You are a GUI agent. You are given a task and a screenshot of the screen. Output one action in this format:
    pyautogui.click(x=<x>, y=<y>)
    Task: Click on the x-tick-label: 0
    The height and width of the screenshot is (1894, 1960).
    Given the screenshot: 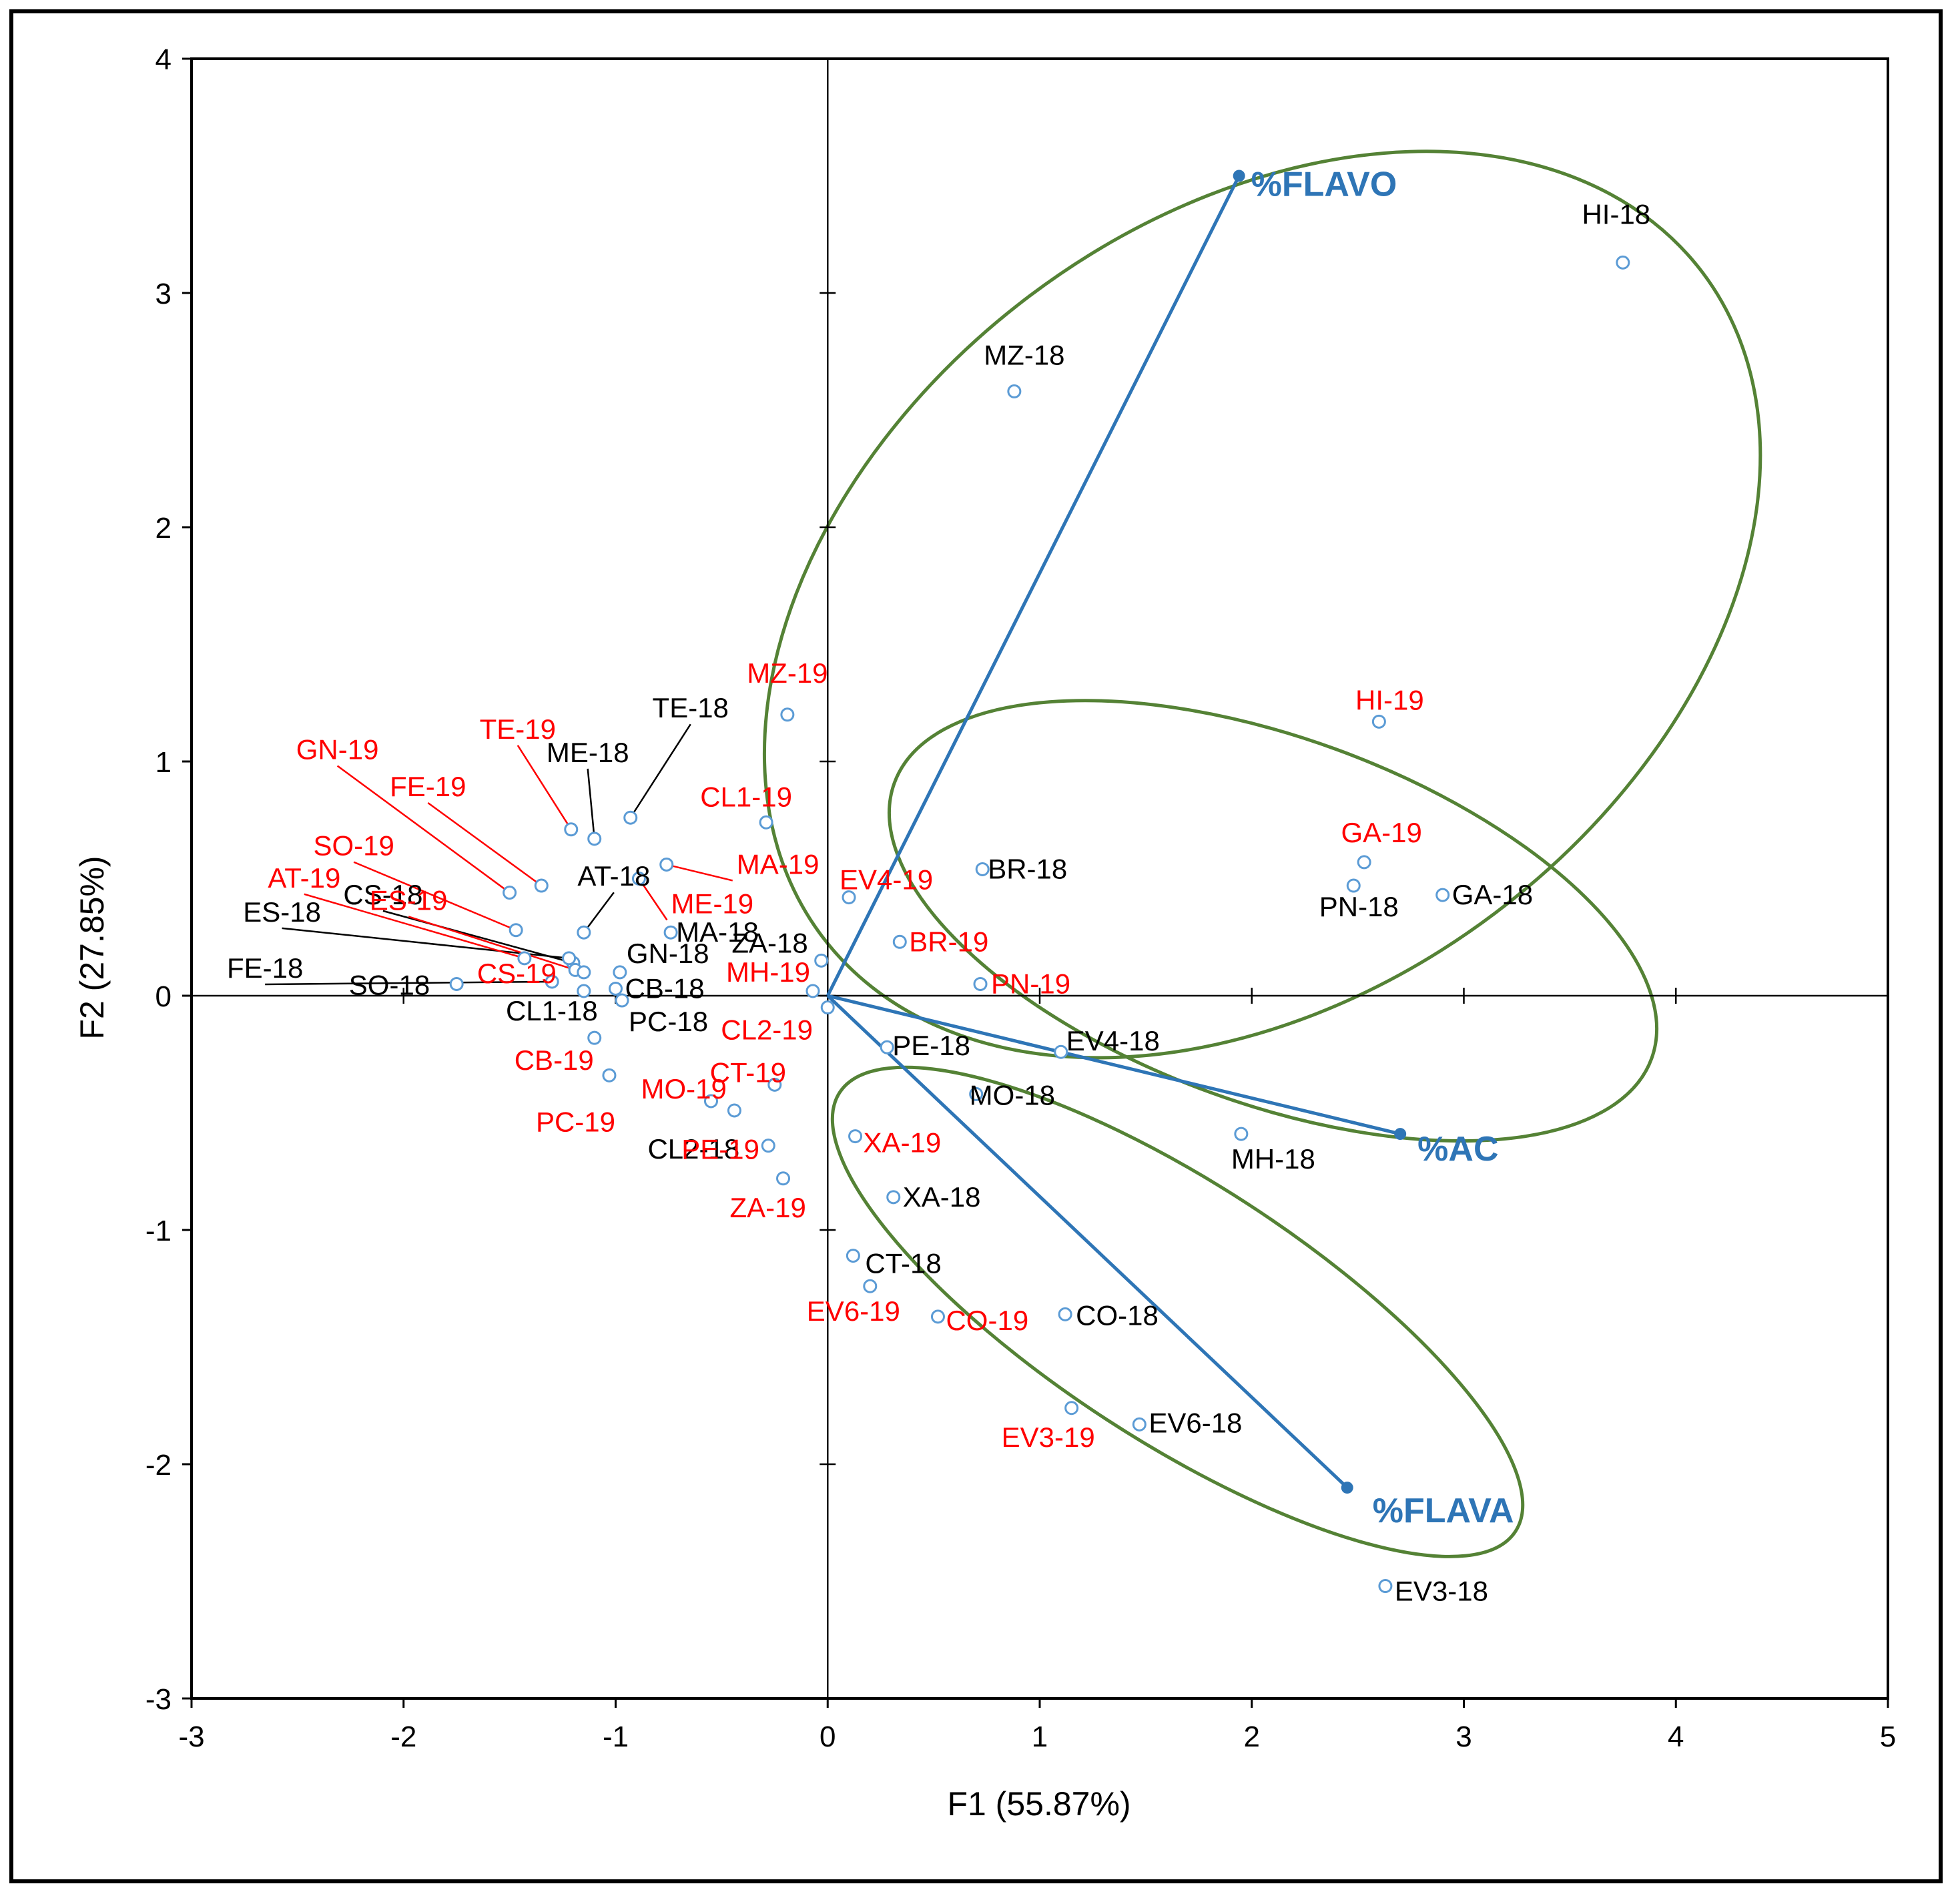 What is the action you would take?
    pyautogui.click(x=828, y=1736)
    